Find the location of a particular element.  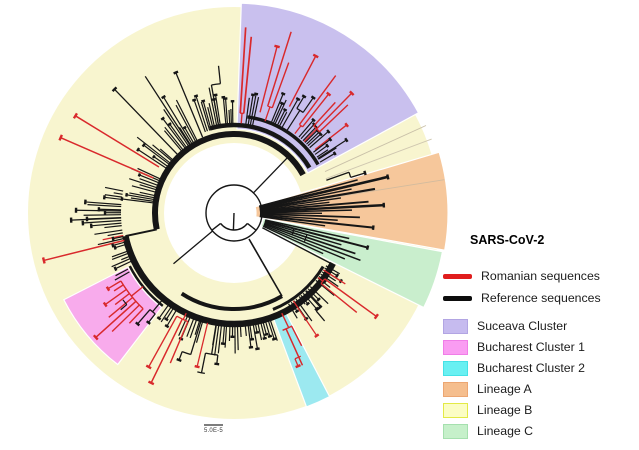

scale-bar: 5.0E-5 is located at coordinates (213, 429).